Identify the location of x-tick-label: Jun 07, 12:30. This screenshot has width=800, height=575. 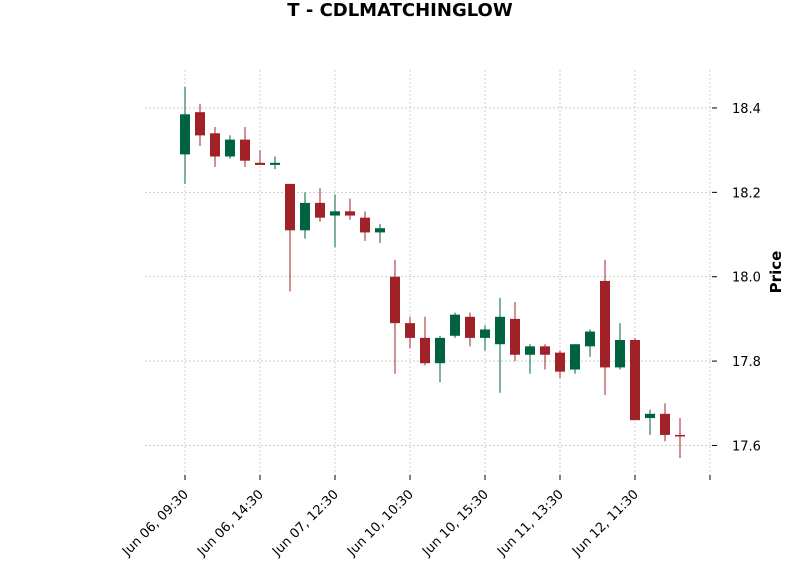
(305, 523).